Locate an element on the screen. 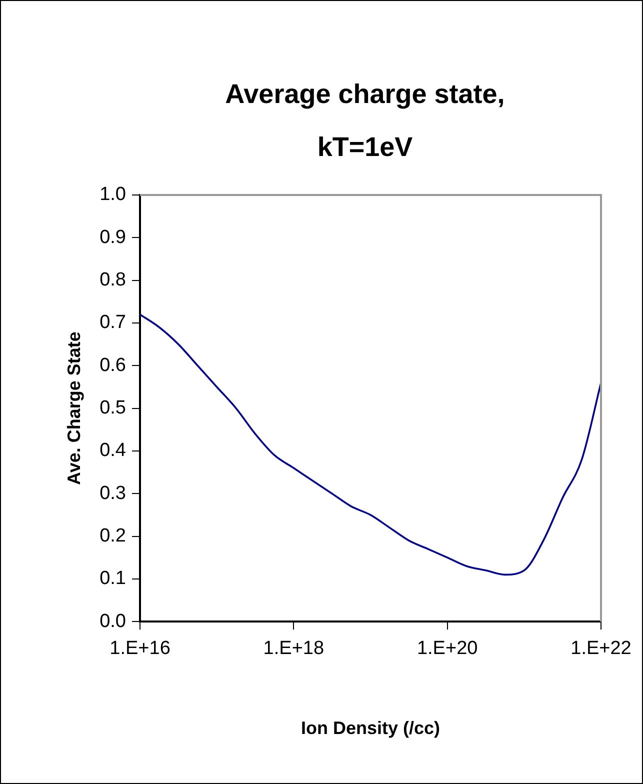 The width and height of the screenshot is (643, 784). y-tick-label: 0.0 is located at coordinates (113, 621).